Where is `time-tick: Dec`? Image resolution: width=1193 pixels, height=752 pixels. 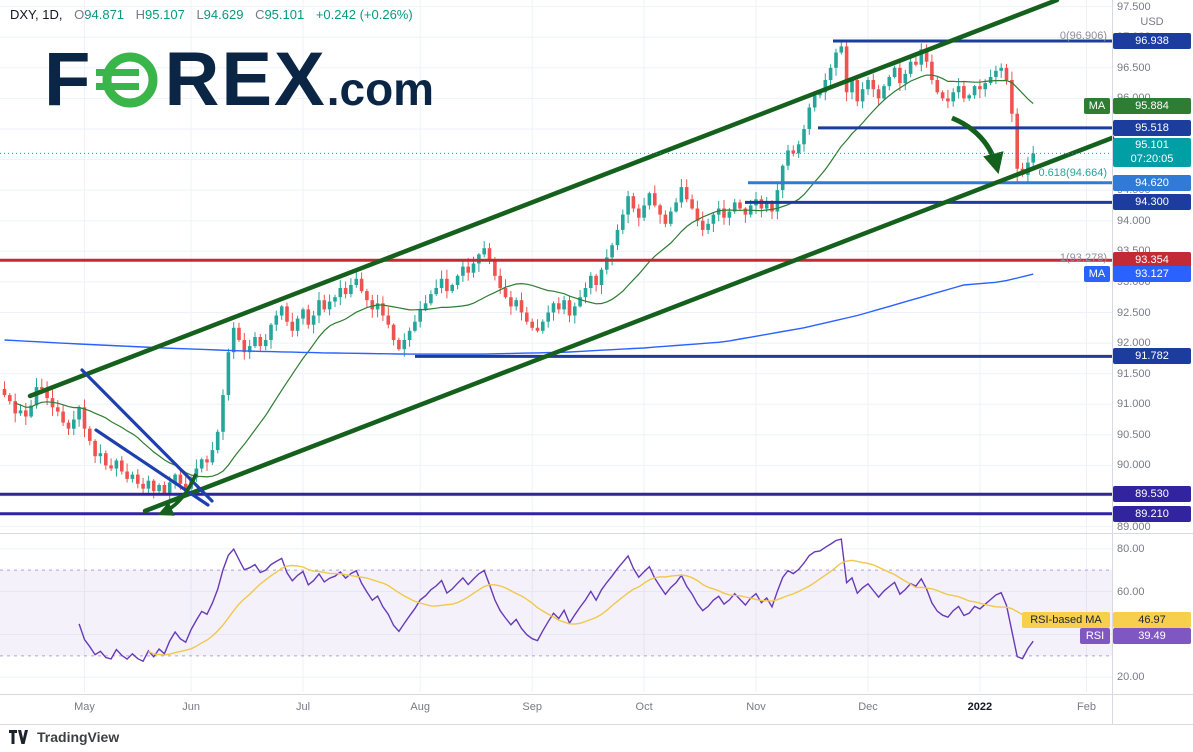
time-tick: Dec is located at coordinates (868, 707).